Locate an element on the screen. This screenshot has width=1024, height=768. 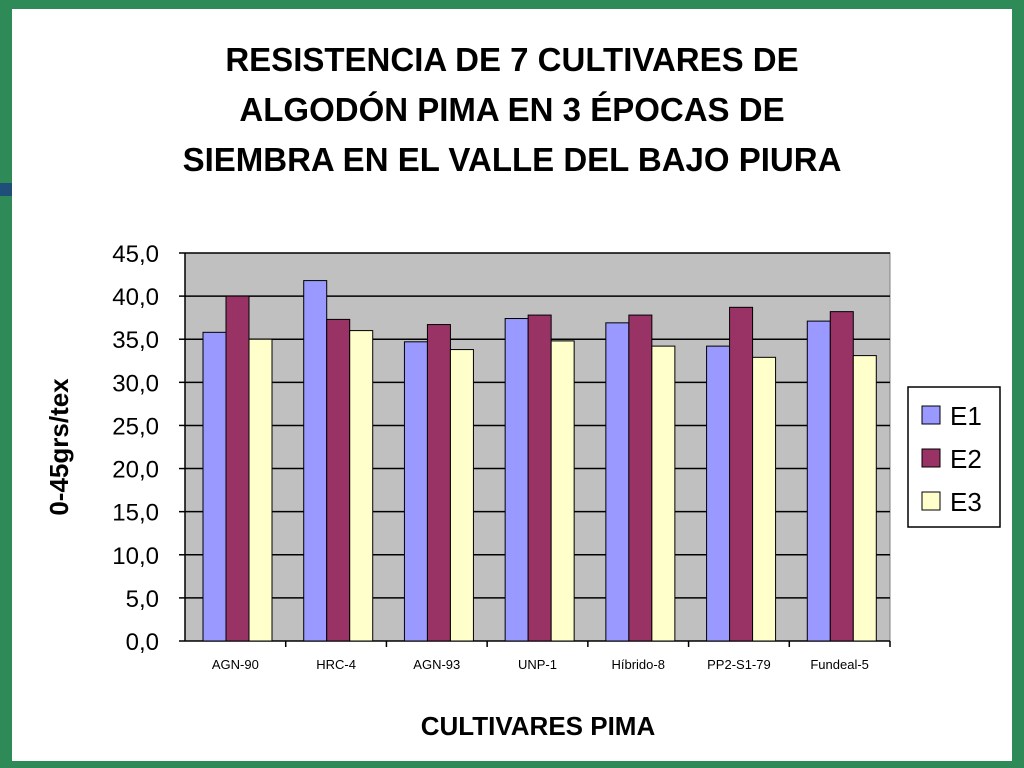
x-axis-title: CULTIVARES PIMA is located at coordinates (538, 726).